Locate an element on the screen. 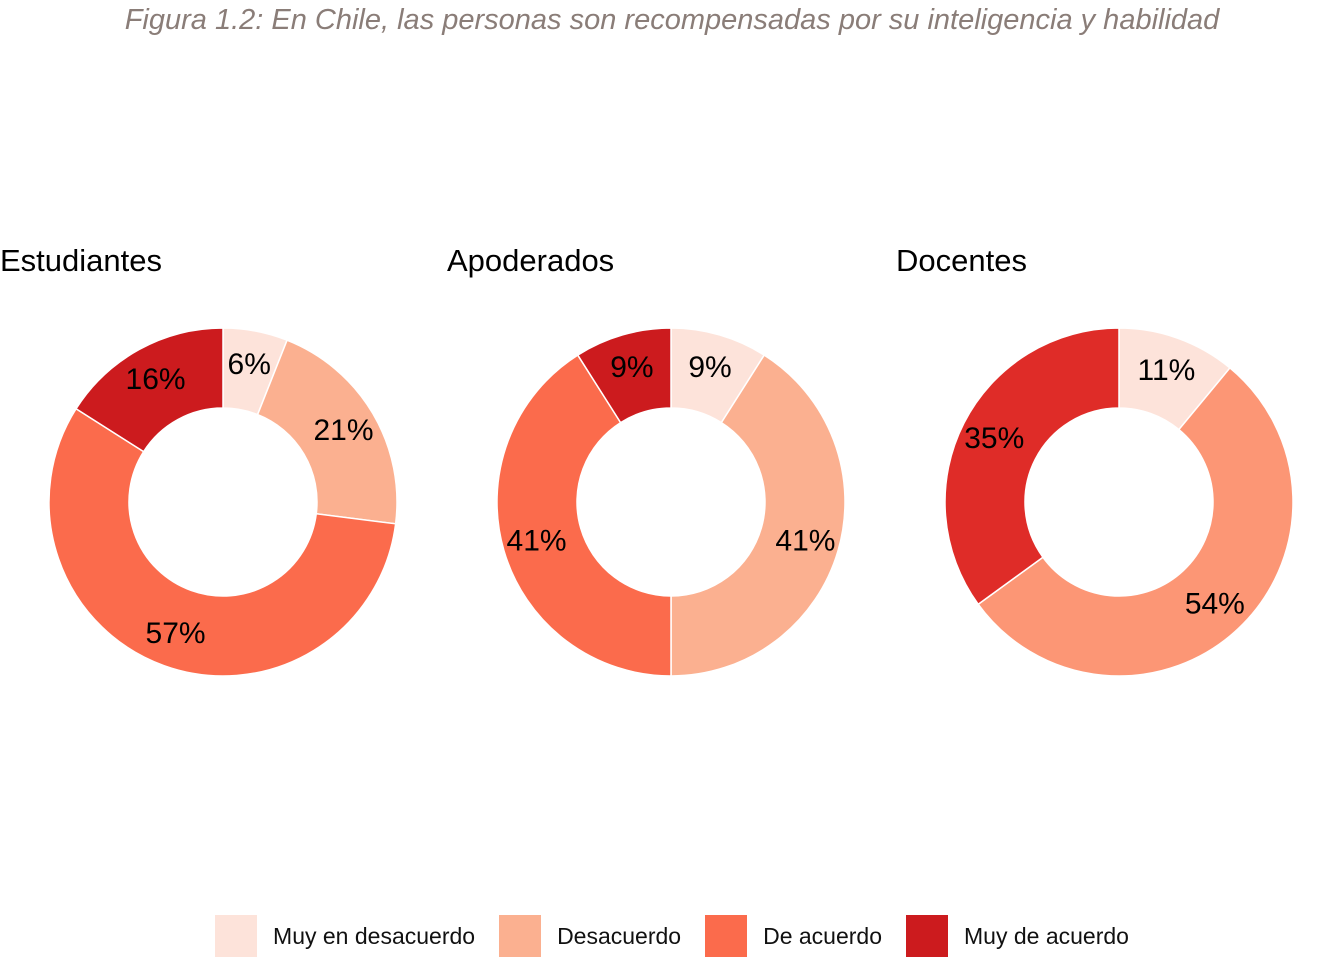 This screenshot has width=1344, height=960. slice-estudiantes-desacuerdo is located at coordinates (327, 432).